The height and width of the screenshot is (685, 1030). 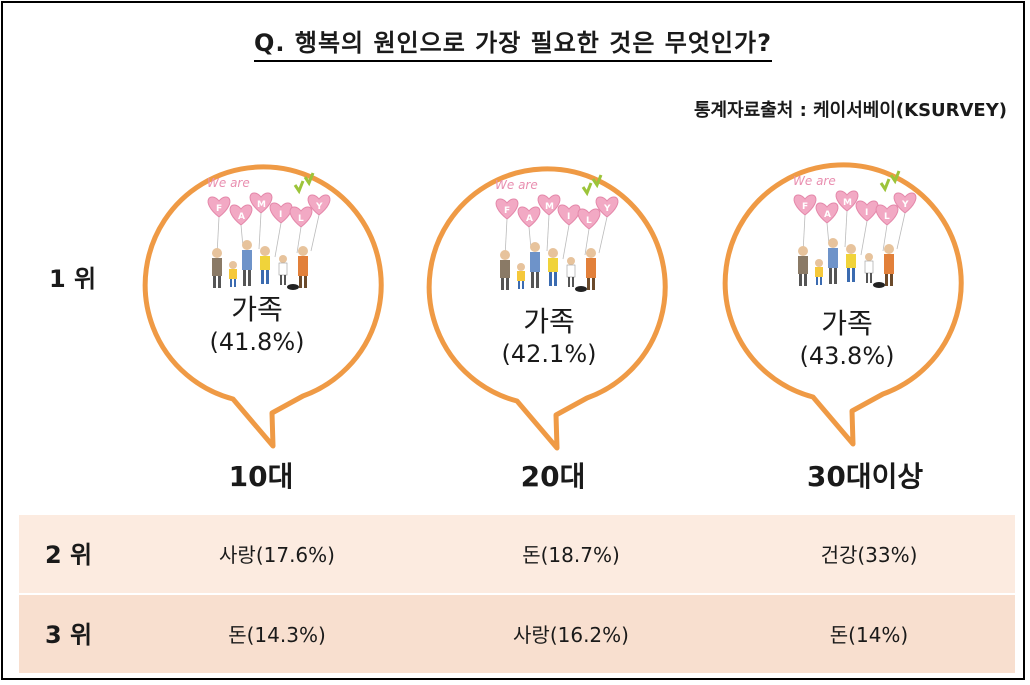 I want to click on age-label-30s: 30대이상, so click(x=865, y=476).